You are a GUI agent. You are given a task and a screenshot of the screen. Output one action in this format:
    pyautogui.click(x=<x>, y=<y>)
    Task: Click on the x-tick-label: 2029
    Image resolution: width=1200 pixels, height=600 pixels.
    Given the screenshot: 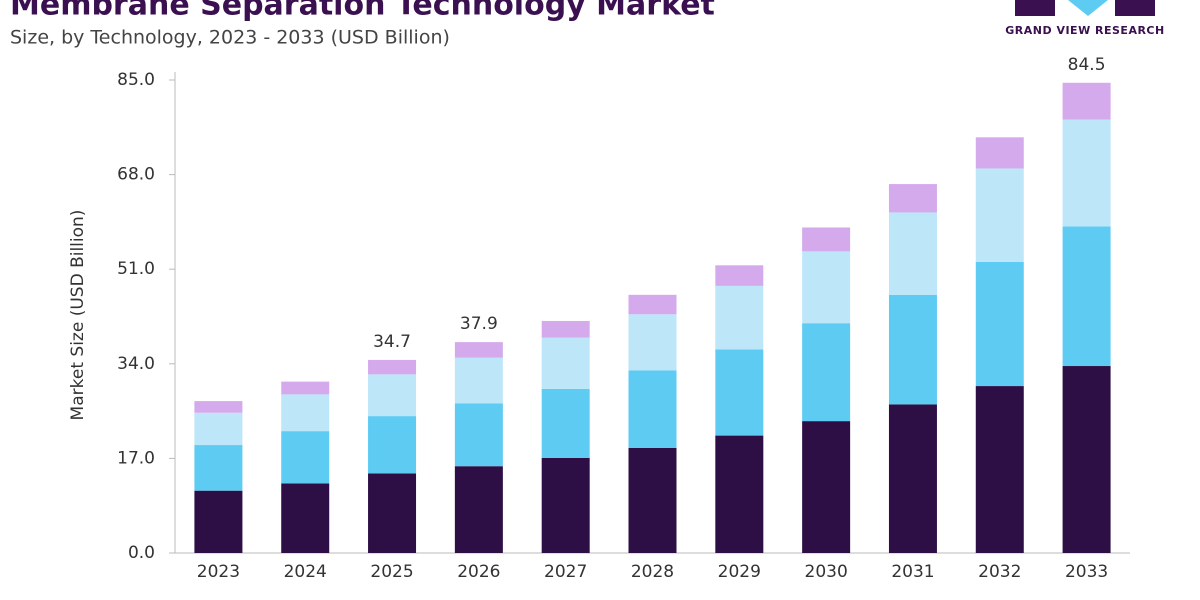 What is the action you would take?
    pyautogui.click(x=739, y=572)
    